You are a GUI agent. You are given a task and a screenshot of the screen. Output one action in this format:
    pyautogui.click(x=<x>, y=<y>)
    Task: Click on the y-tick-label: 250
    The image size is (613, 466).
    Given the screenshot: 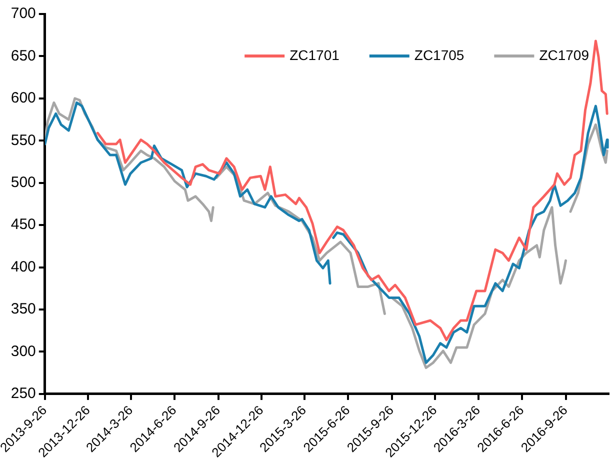 What is the action you would take?
    pyautogui.click(x=23, y=393)
    